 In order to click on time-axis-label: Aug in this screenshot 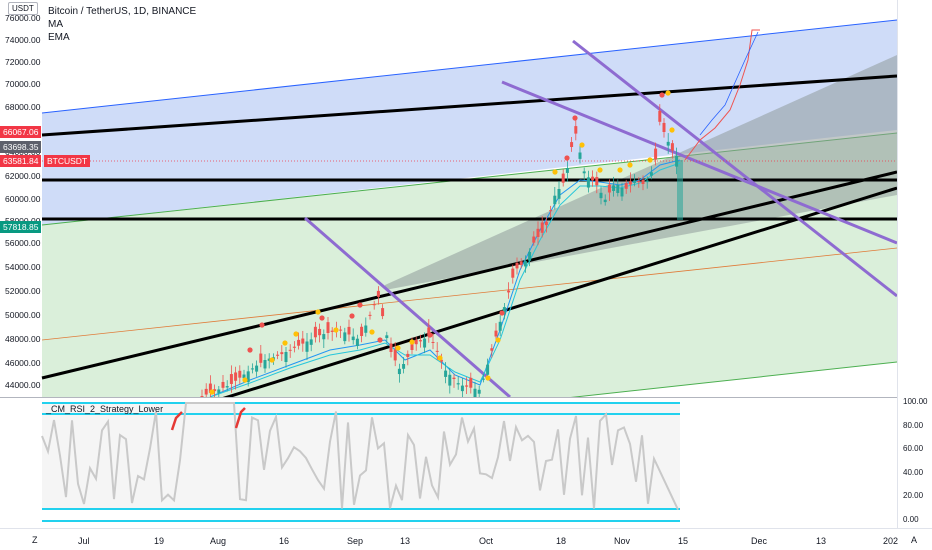, I will do `click(218, 541)`.